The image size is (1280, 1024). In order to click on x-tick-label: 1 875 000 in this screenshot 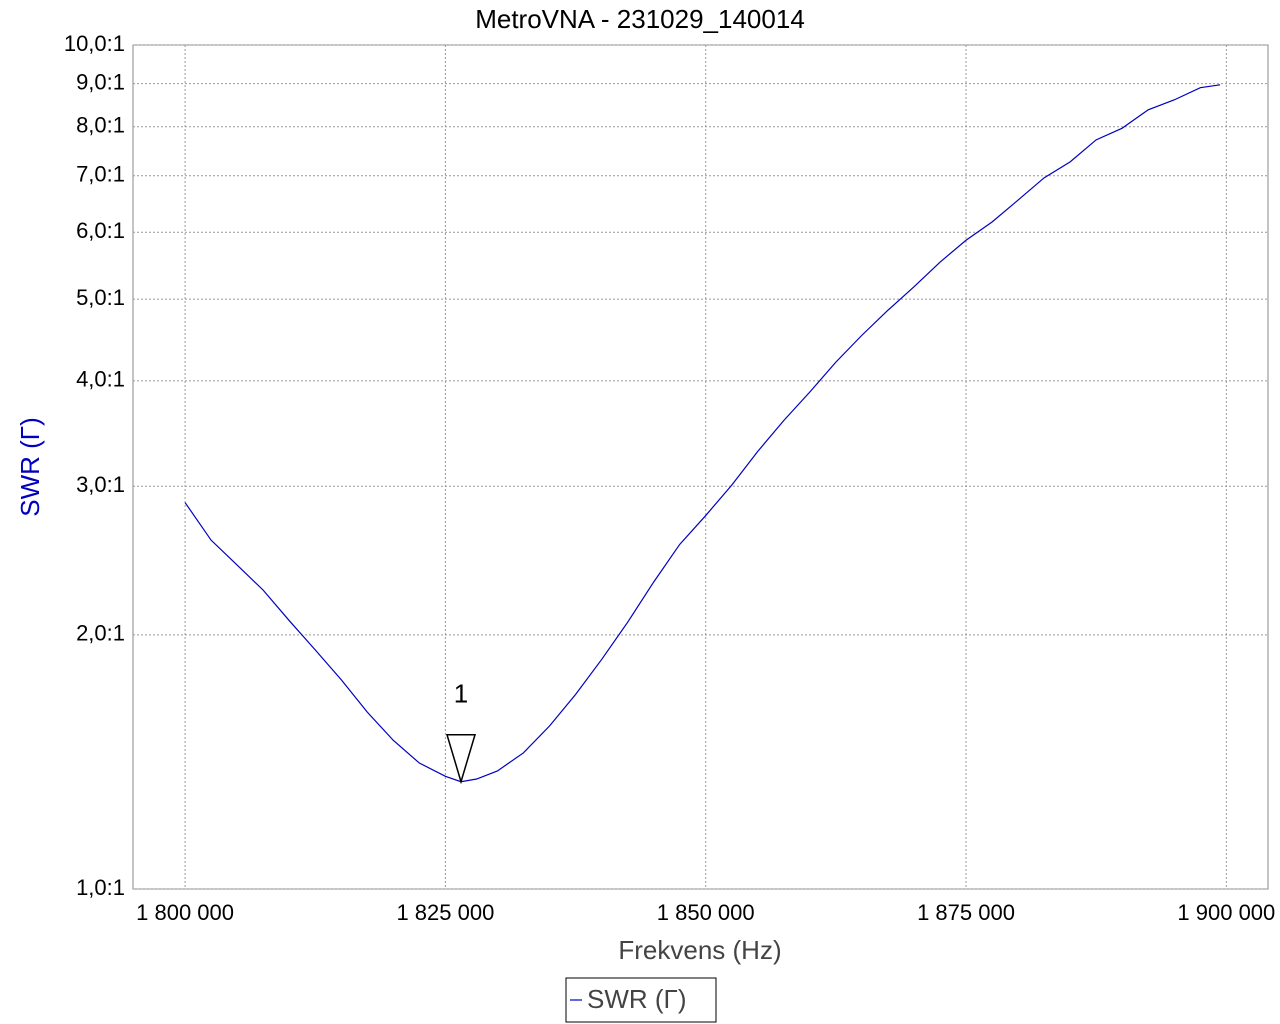, I will do `click(966, 912)`.